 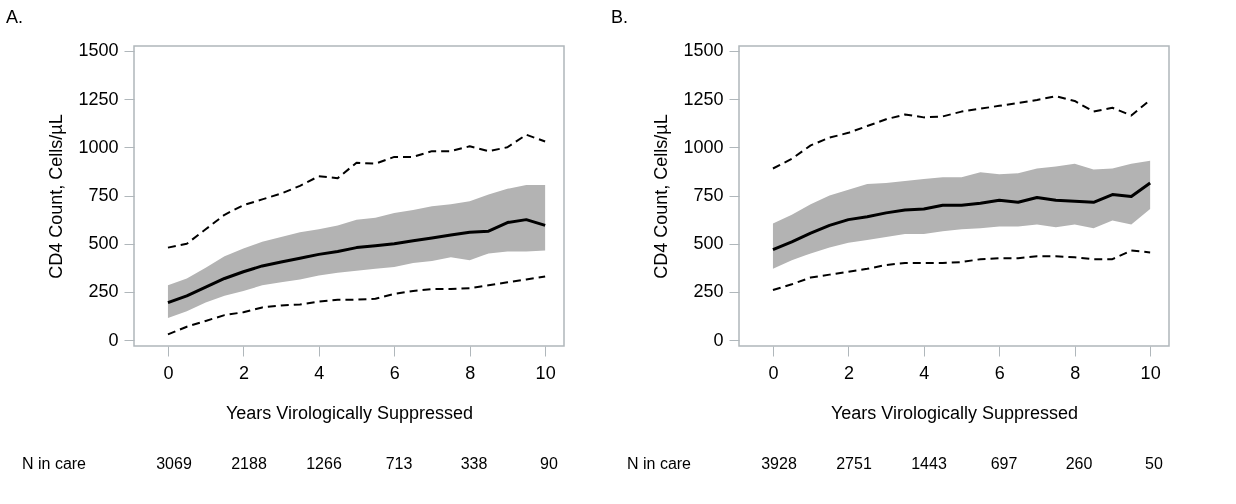 I want to click on text: 1266, so click(x=324, y=463).